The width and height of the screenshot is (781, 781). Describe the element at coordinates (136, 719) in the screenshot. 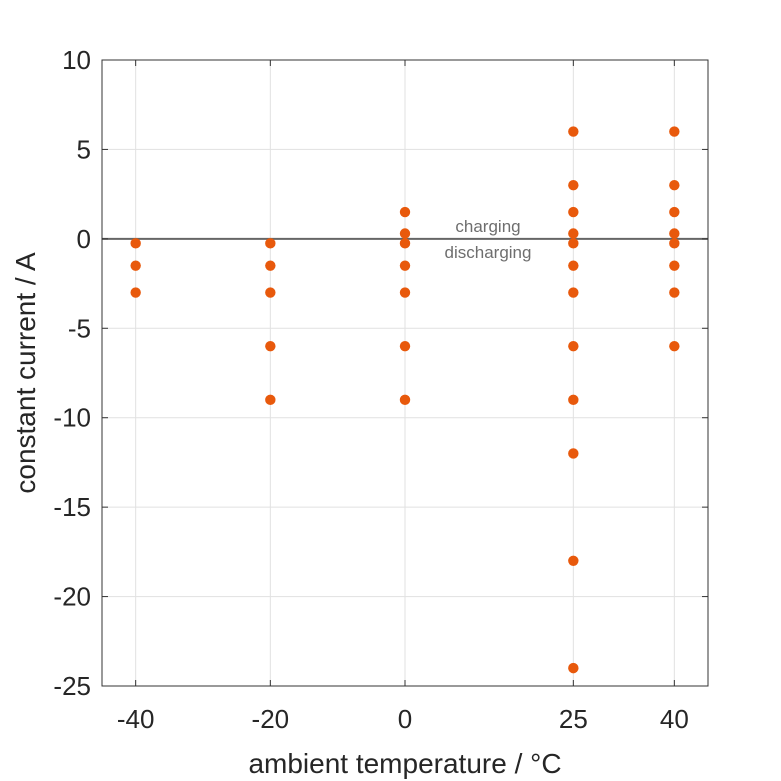

I see `x-tick-label: -40` at that location.